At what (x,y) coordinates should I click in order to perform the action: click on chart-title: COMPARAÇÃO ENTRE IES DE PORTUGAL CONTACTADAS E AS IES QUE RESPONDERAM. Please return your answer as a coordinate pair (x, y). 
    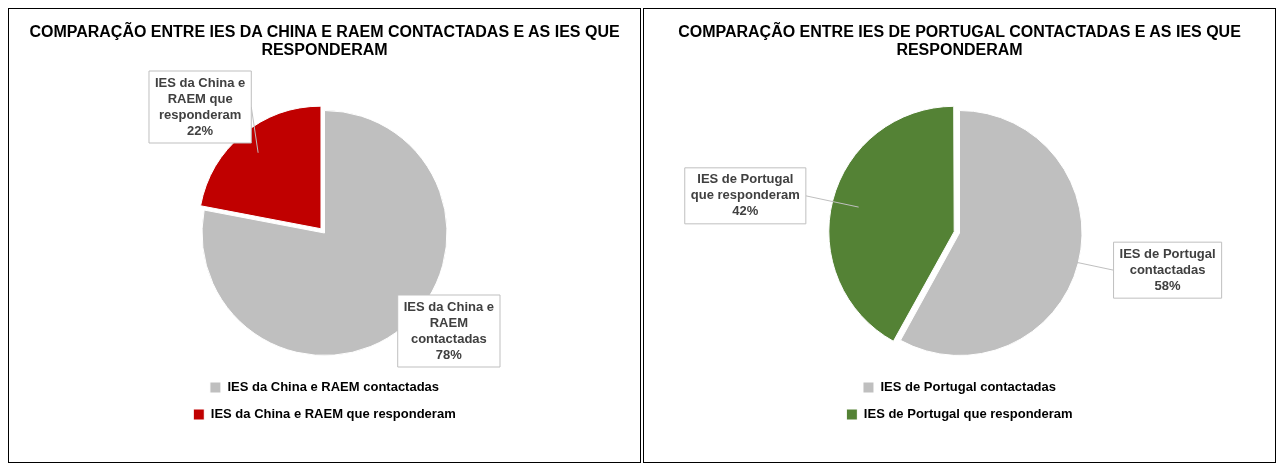
    Looking at the image, I should click on (959, 40).